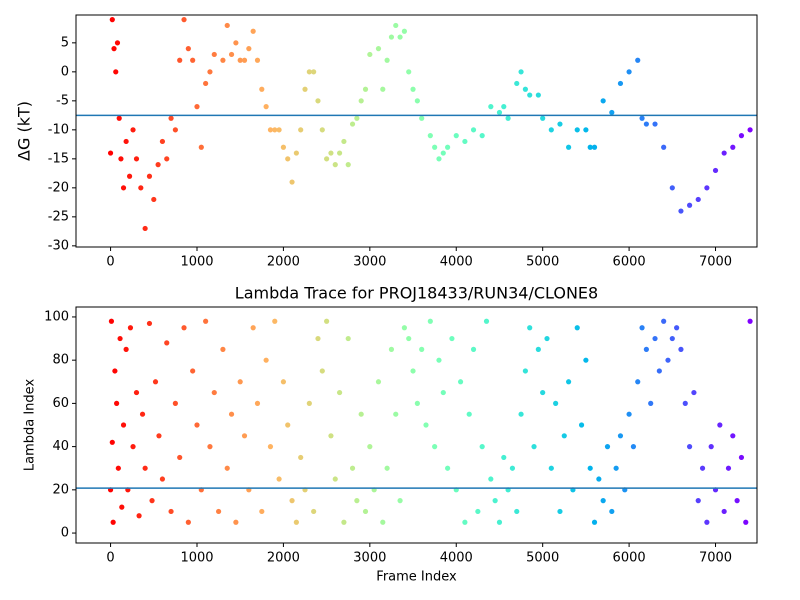 The image size is (800, 600). What do you see at coordinates (110, 558) in the screenshot?
I see `x-tick-label: 0` at bounding box center [110, 558].